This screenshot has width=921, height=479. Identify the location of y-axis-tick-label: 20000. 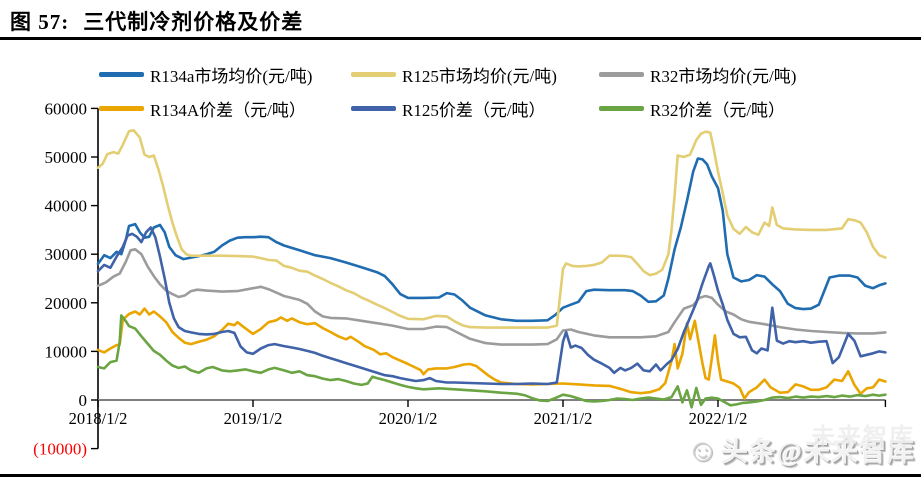
(66, 303).